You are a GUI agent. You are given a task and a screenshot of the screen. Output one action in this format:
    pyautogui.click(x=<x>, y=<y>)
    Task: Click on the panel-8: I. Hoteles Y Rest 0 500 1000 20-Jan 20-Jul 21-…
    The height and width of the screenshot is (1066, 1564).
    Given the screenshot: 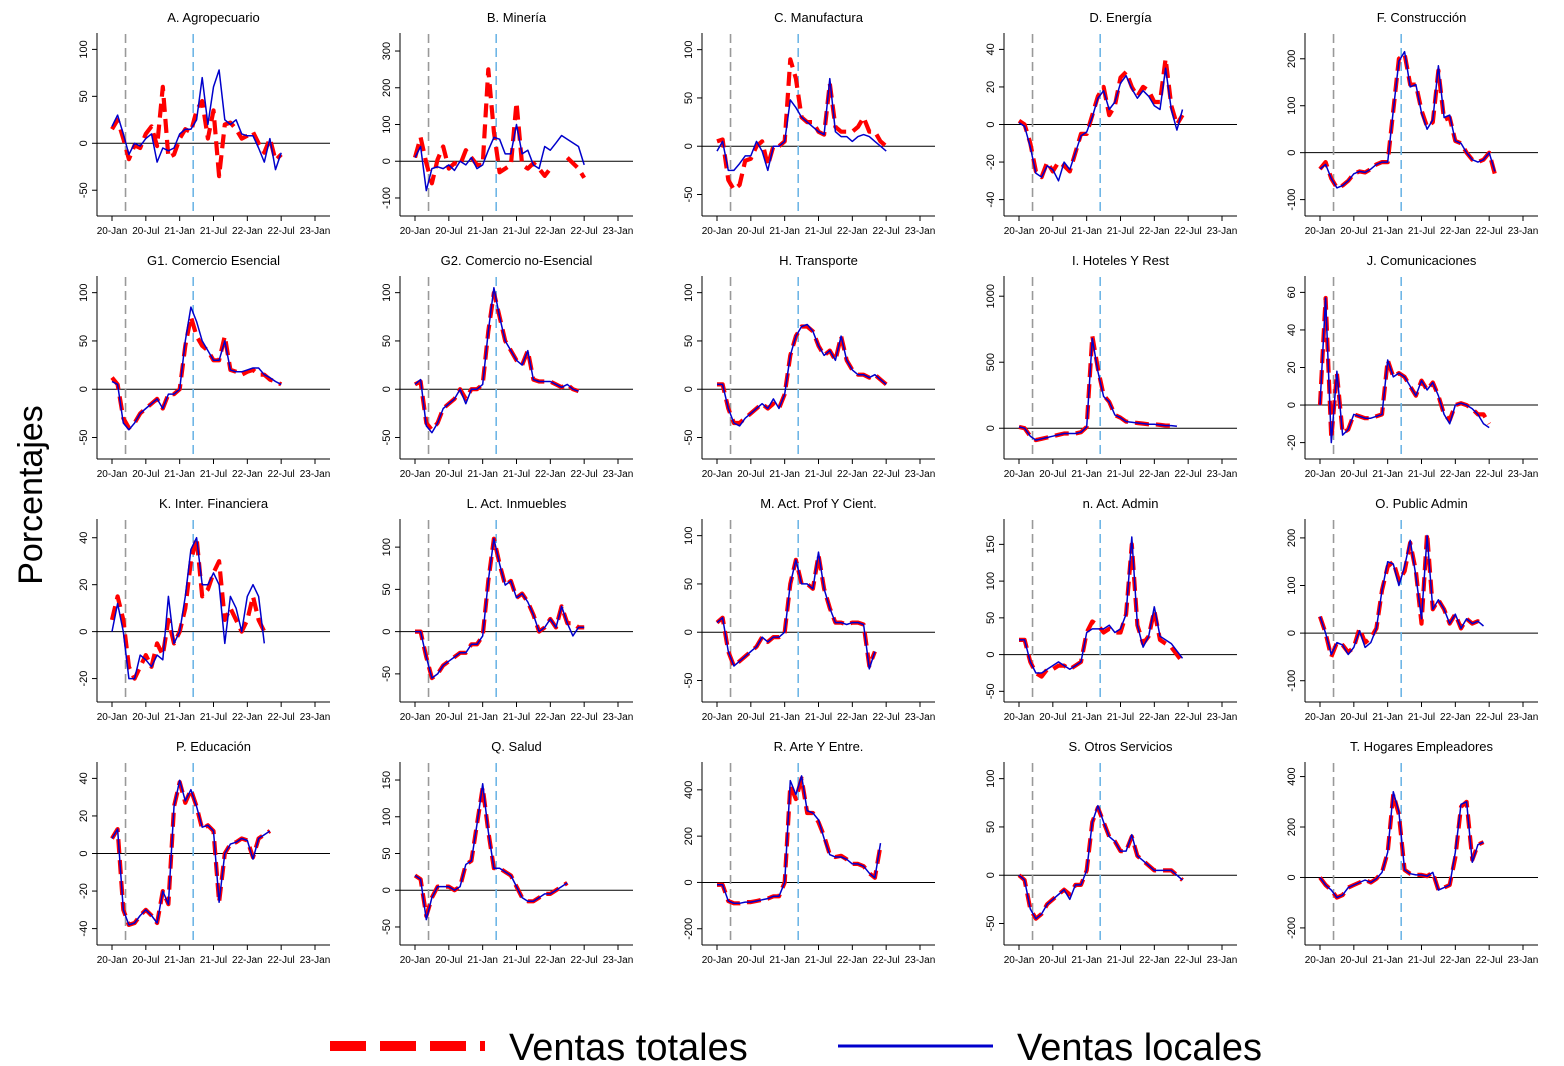 What is the action you would take?
    pyautogui.click(x=1111, y=366)
    